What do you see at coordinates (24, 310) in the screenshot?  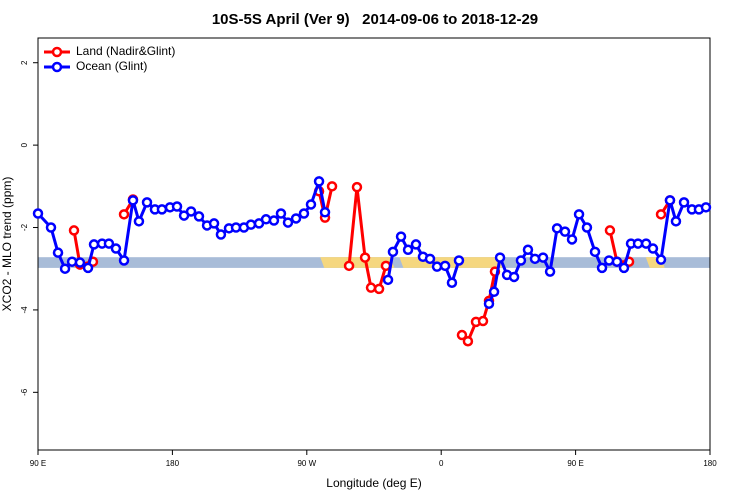 I see `y-tick-label: -4` at bounding box center [24, 310].